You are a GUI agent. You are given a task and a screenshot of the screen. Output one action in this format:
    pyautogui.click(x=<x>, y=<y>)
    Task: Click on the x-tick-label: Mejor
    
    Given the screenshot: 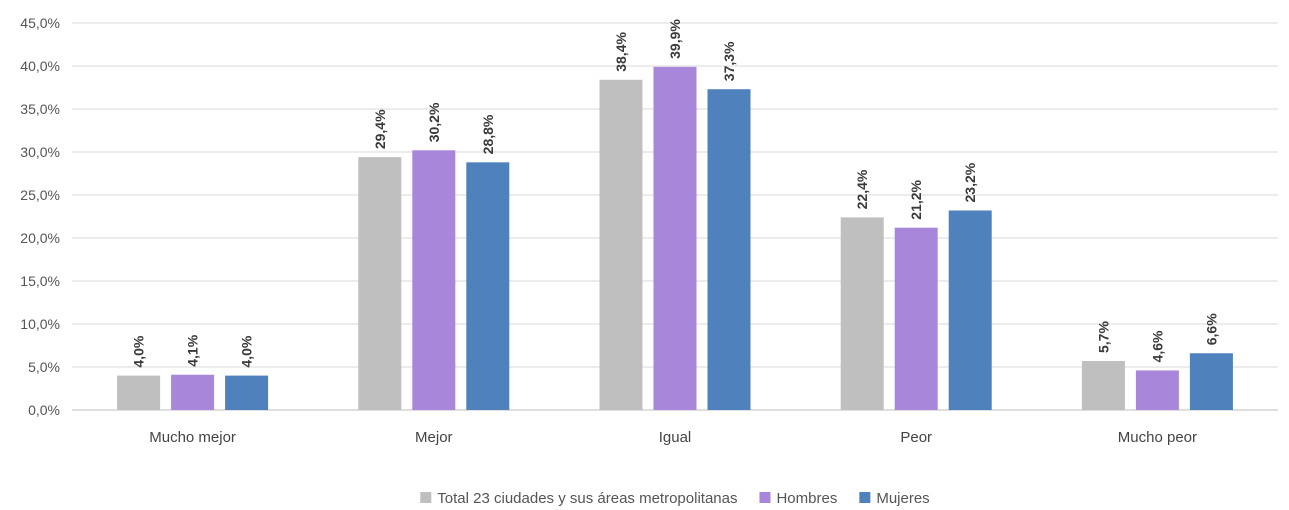 What is the action you would take?
    pyautogui.click(x=434, y=437)
    